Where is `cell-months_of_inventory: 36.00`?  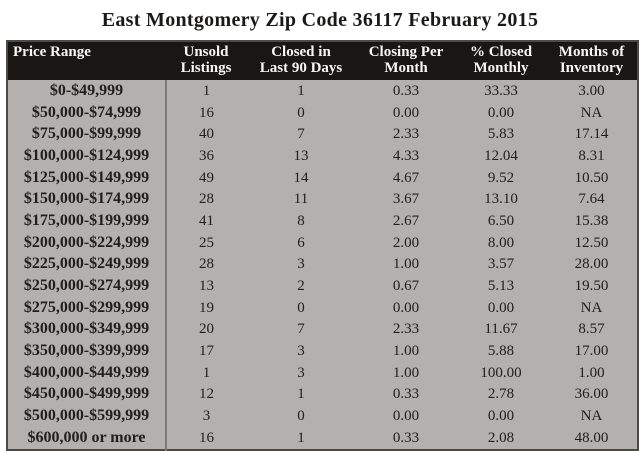
cell-months_of_inventory: 36.00 is located at coordinates (591, 394).